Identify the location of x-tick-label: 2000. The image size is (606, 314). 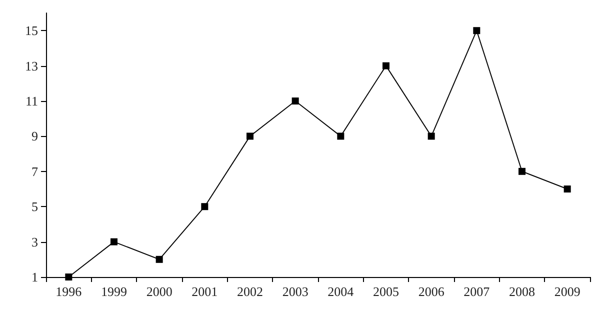
(159, 291).